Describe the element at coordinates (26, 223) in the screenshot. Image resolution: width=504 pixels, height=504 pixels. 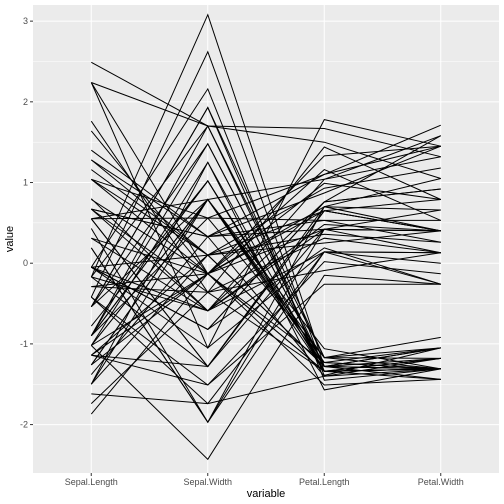
I see `y-axis: -2 -1 0 1 2 3` at that location.